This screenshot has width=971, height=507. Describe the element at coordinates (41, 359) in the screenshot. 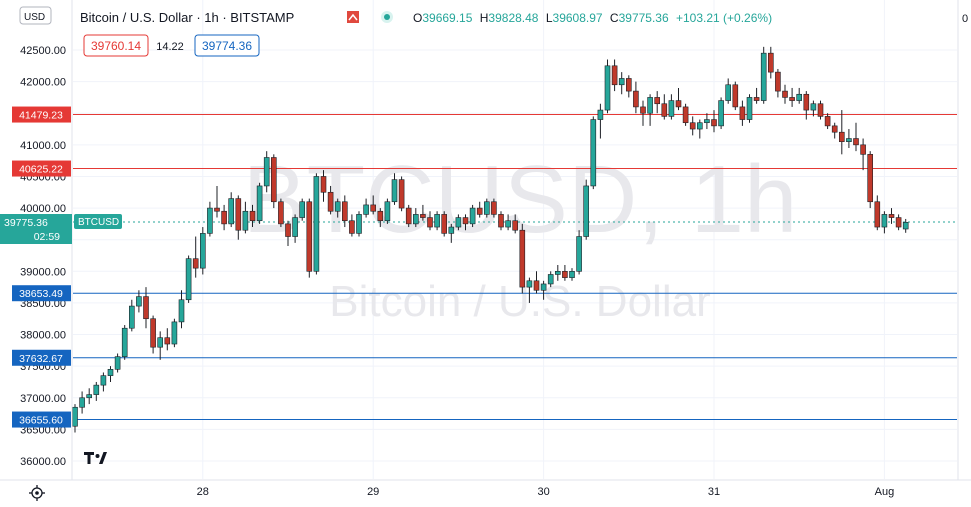

I see `level-label: 37632.67` at that location.